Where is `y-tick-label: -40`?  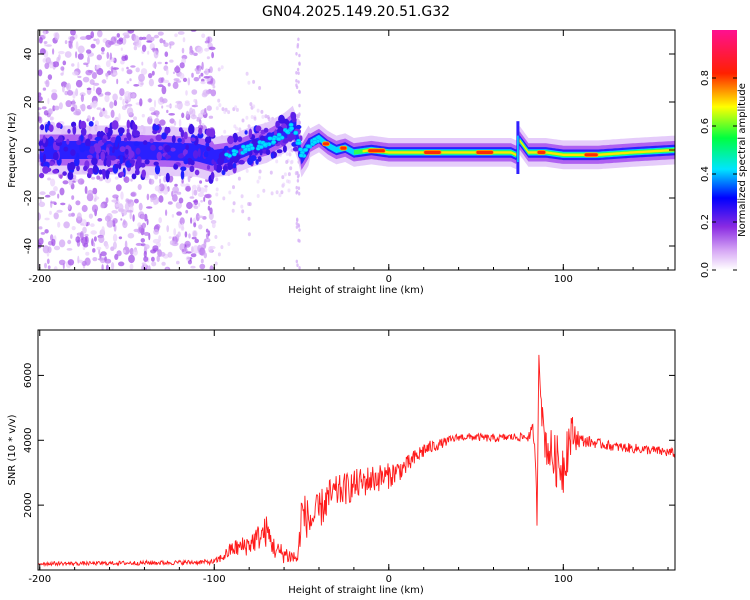 y-tick-label: -40 is located at coordinates (28, 246).